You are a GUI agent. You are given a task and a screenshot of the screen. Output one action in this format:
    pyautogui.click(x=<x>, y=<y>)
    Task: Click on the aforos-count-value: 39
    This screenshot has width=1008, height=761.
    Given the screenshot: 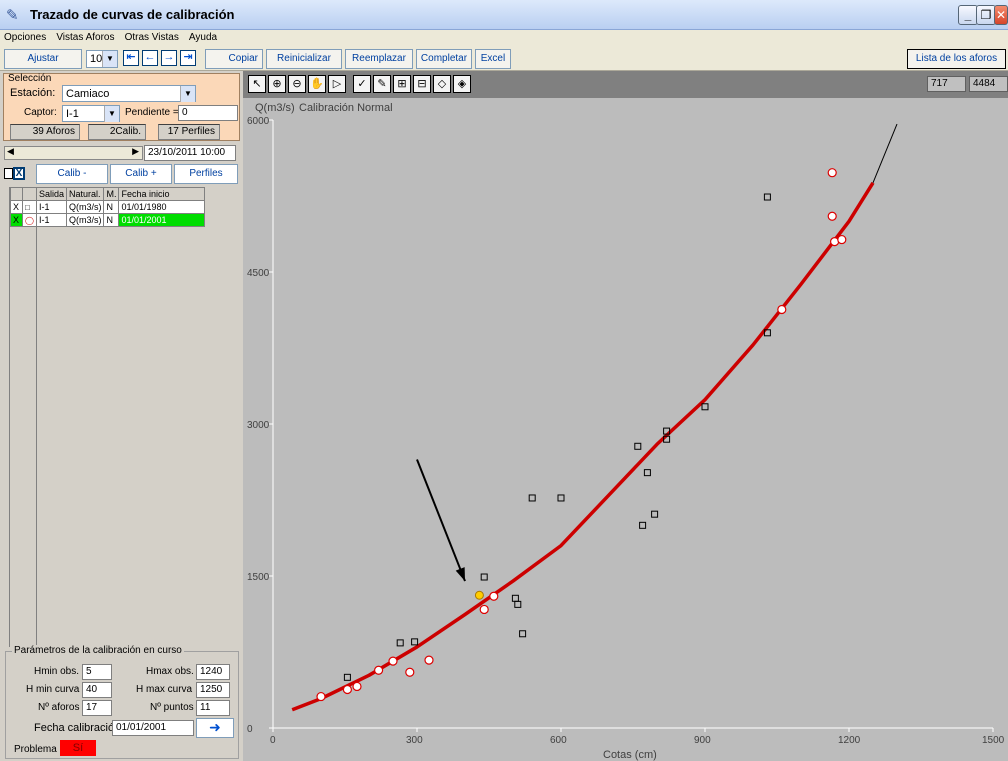 What is the action you would take?
    pyautogui.click(x=38, y=131)
    